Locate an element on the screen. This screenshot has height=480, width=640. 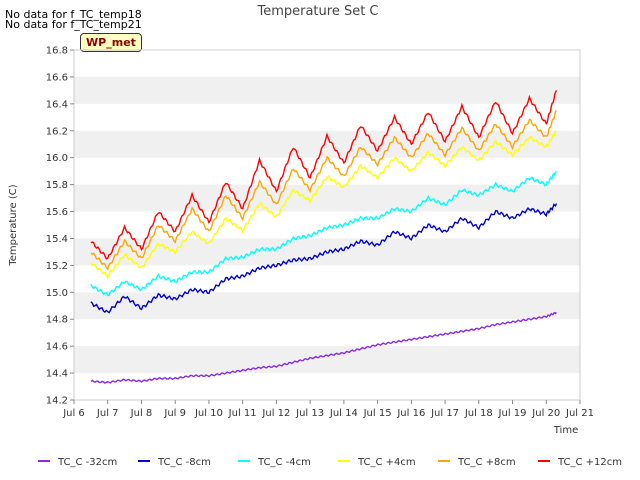
no-data-notice-1: No data for f_TC_temp18 is located at coordinates (73, 14).